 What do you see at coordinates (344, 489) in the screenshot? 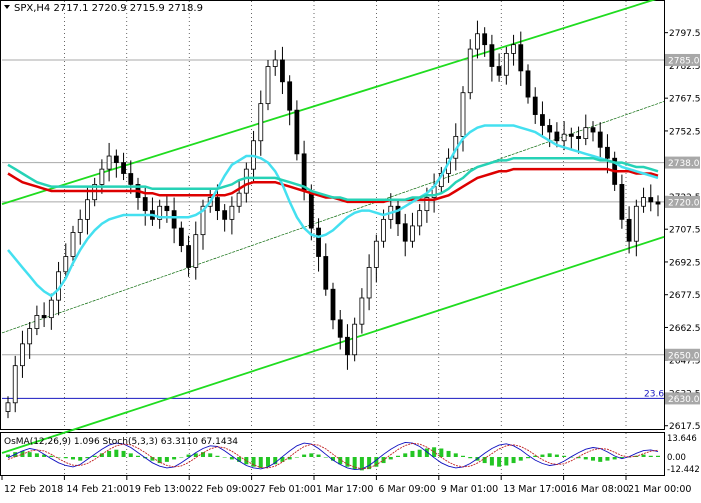
I see `time-tick-label: 1 Mar 17:00` at bounding box center [344, 489].